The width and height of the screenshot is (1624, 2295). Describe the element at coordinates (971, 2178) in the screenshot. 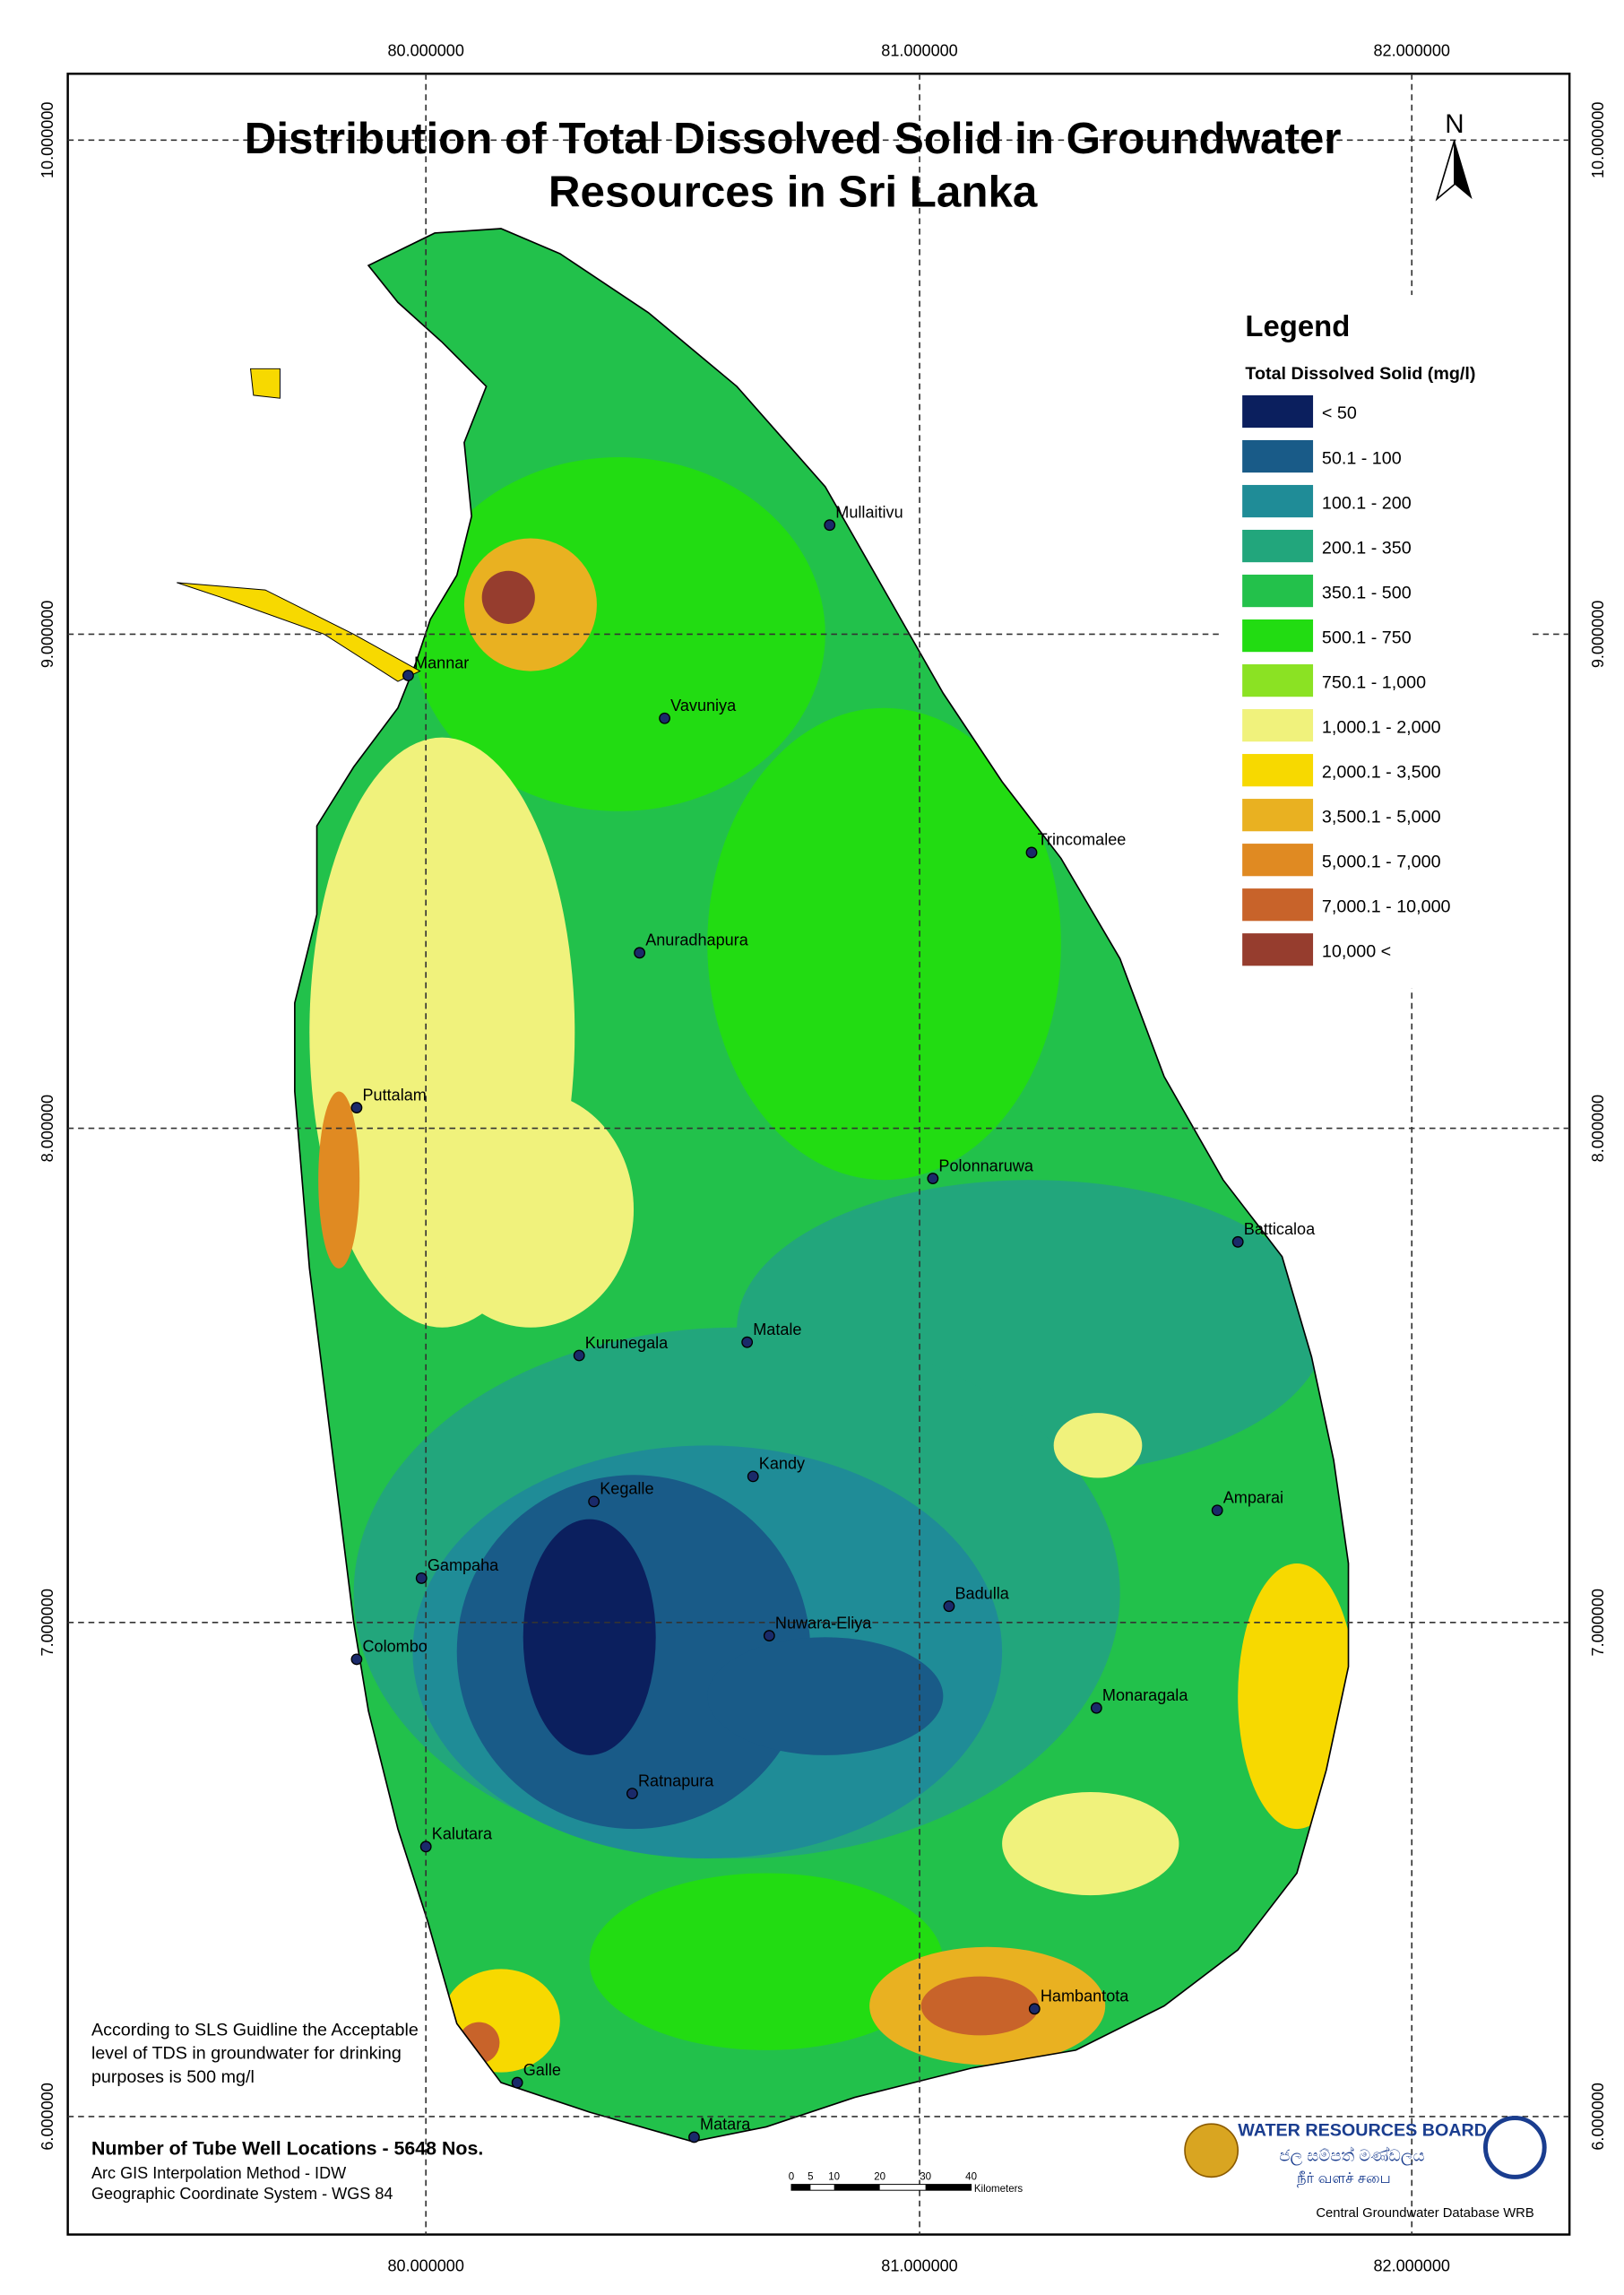

I see `scale-tick-label: 40` at that location.